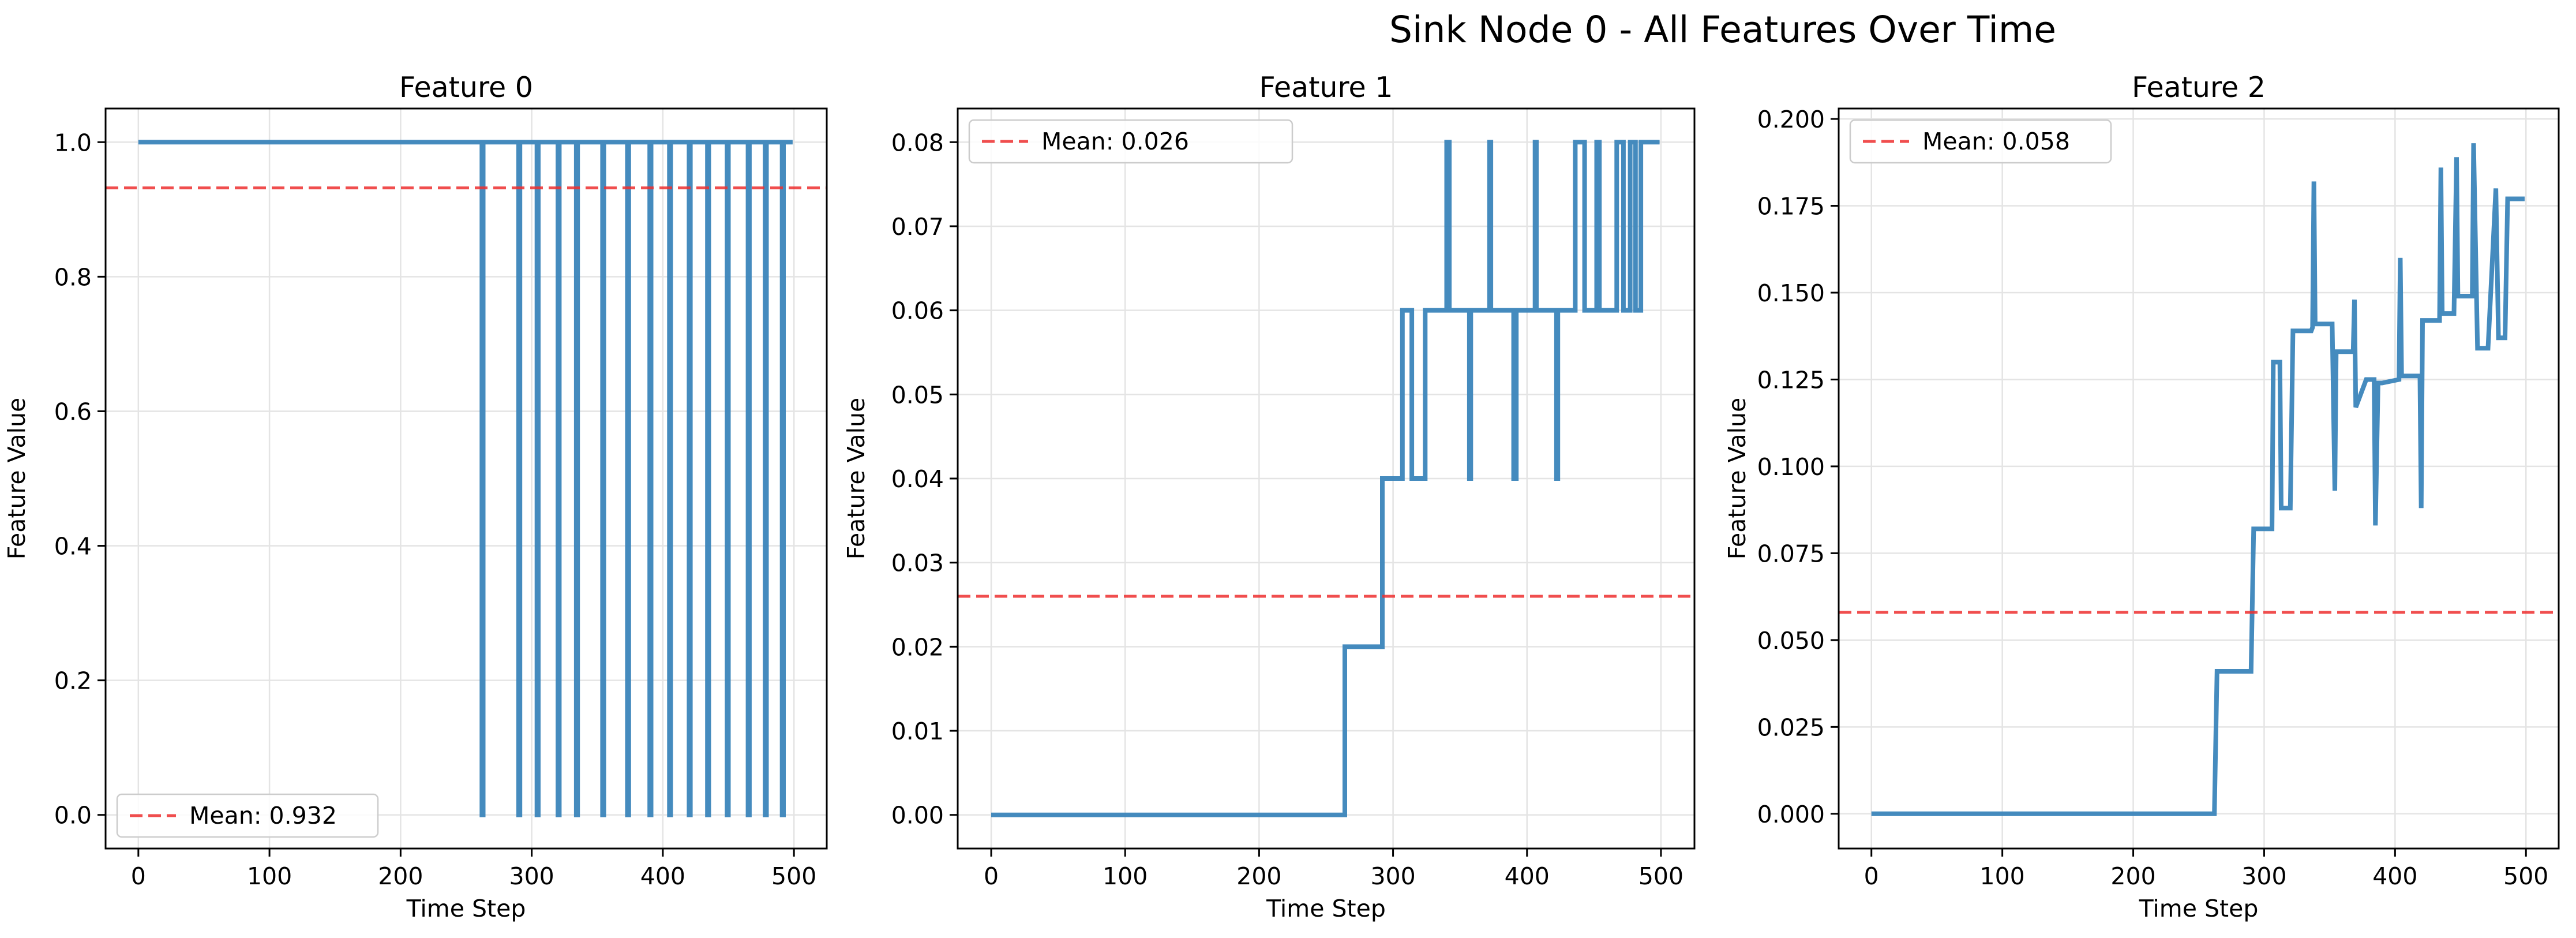  What do you see at coordinates (466, 87) in the screenshot?
I see `subplot-title: Feature 0` at bounding box center [466, 87].